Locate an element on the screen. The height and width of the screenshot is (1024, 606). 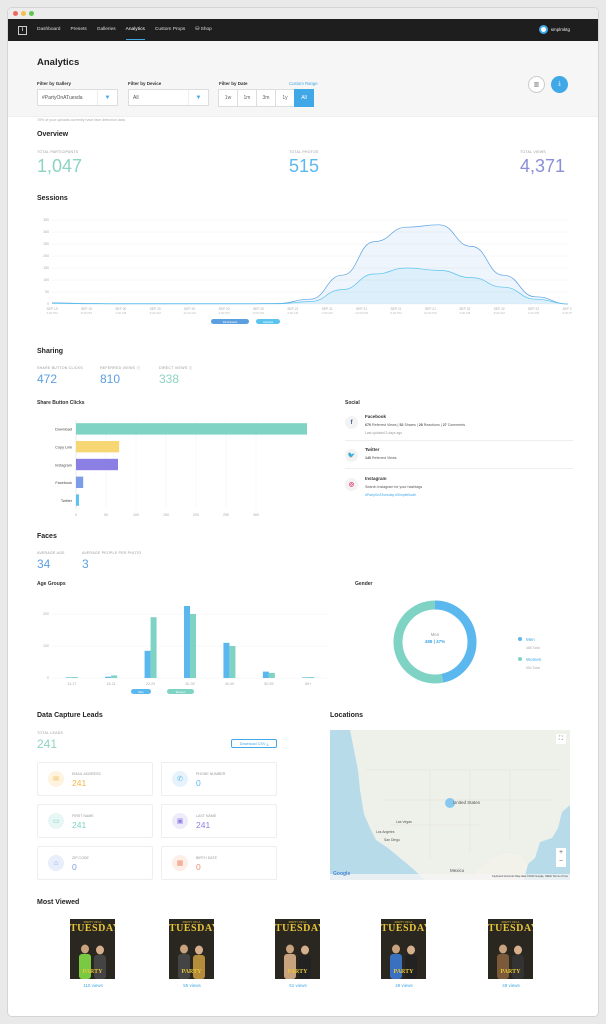
instagram-line: Search Instagram for your hashtags is located at coordinates (394, 487).